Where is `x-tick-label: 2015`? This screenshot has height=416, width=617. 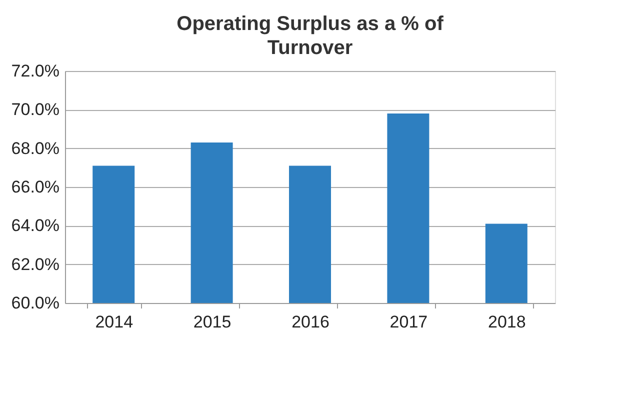
x-tick-label: 2015 is located at coordinates (212, 322).